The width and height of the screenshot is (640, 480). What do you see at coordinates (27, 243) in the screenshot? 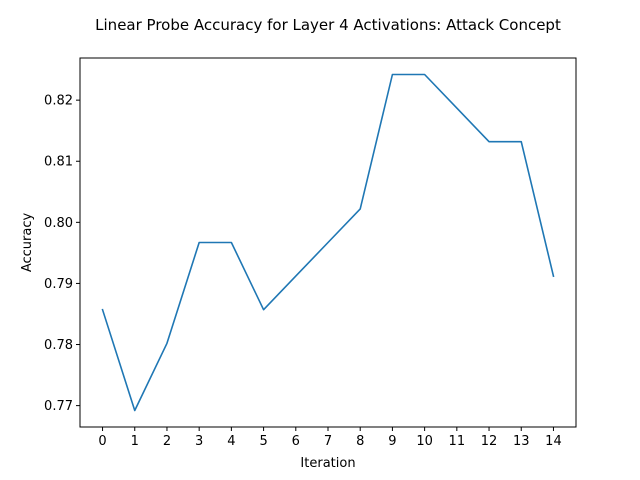
I see `y-axis-label: Accuracy` at bounding box center [27, 243].